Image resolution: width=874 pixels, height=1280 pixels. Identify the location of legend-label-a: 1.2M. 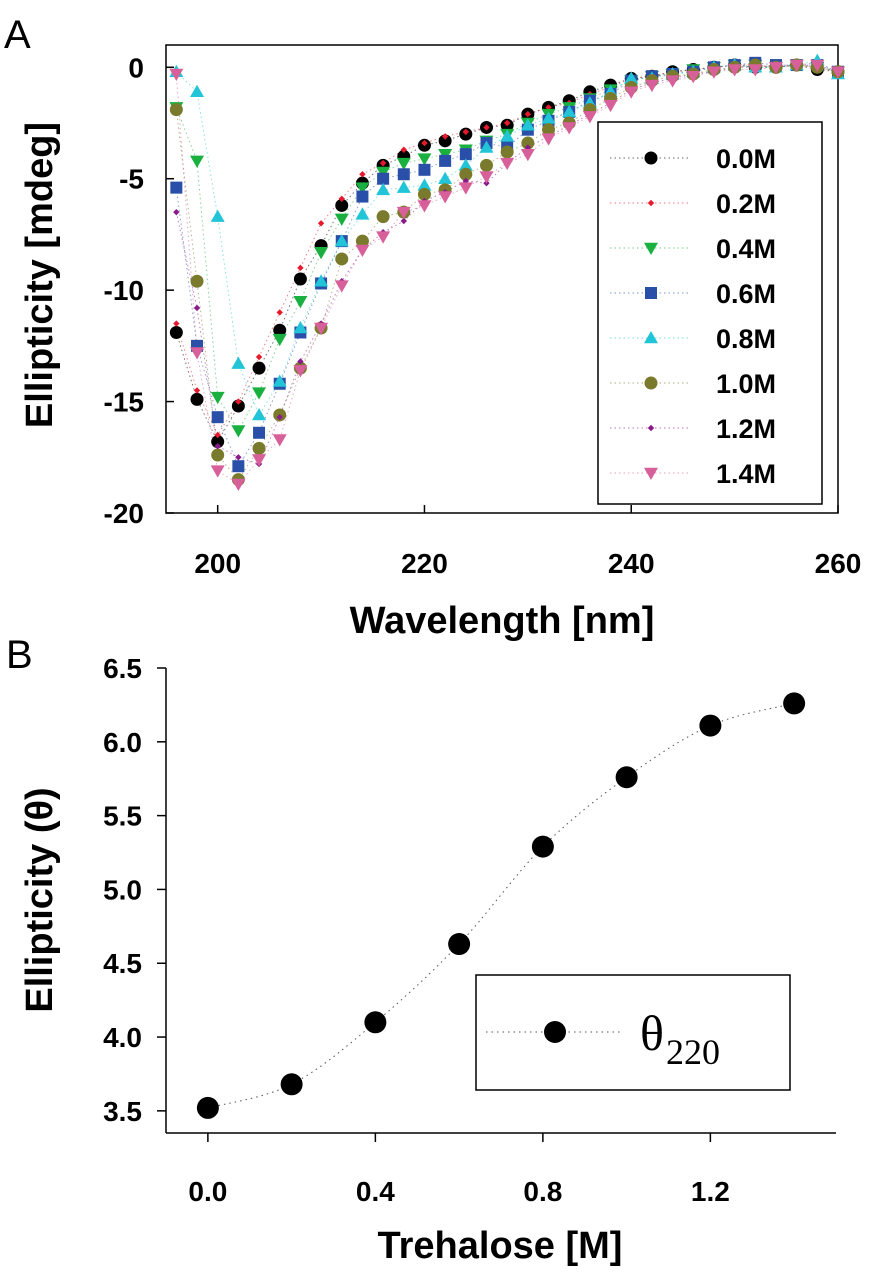
(746, 429).